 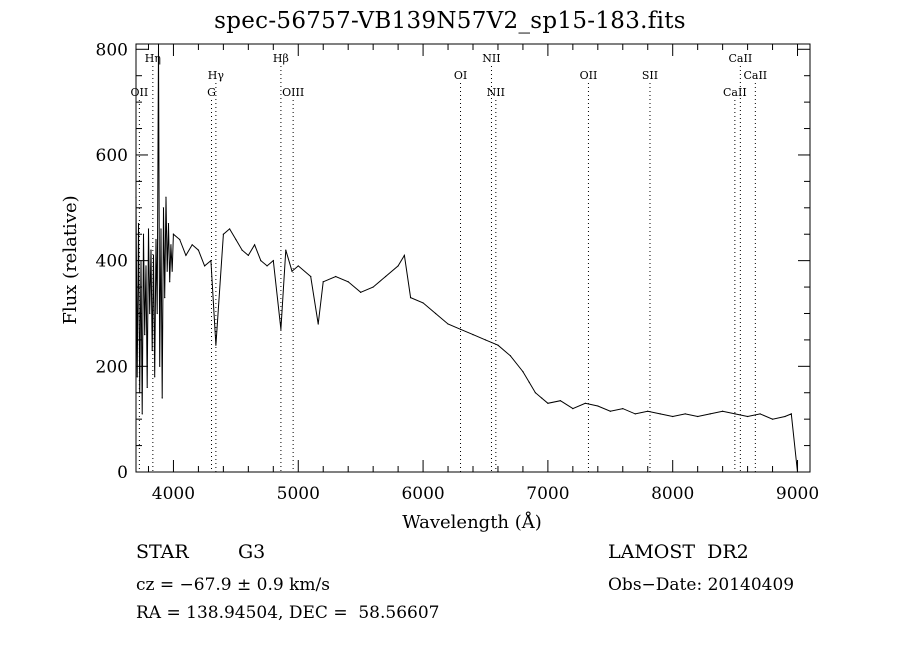 I want to click on line-marker-label: OII, so click(x=140, y=92).